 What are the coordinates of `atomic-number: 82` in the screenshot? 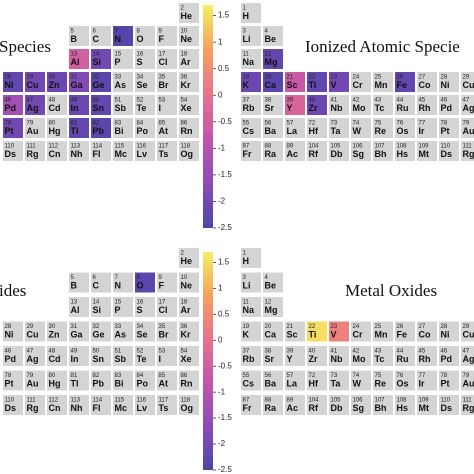 It's located at (96, 124).